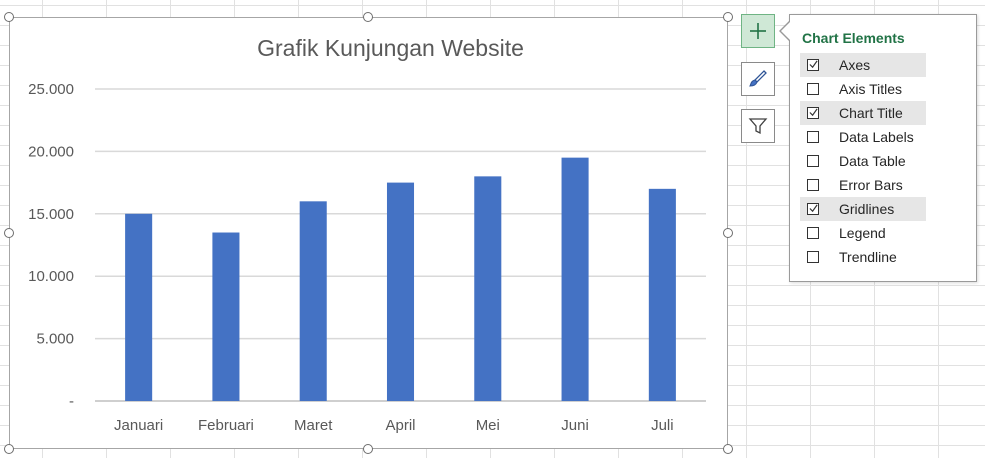 The width and height of the screenshot is (985, 458). Describe the element at coordinates (368, 17) in the screenshot. I see `resize-handle-top-center` at that location.